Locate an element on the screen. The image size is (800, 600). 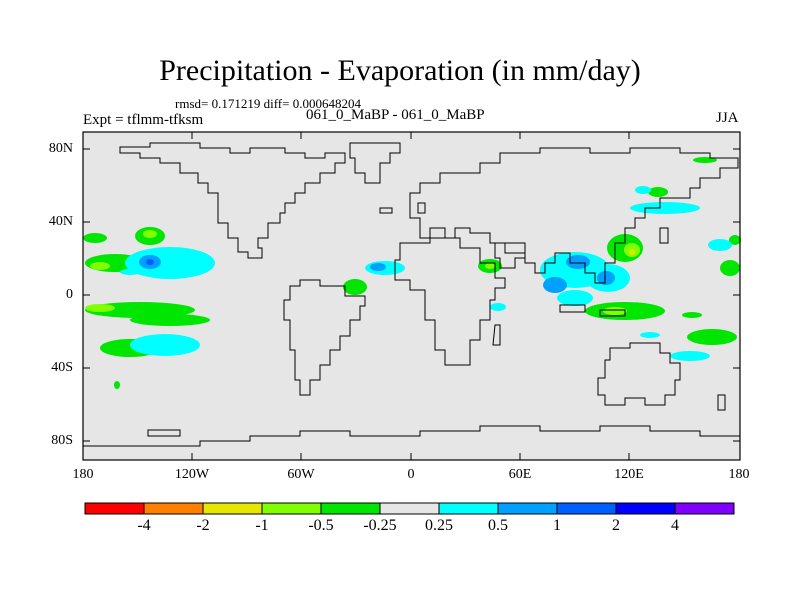
colorbar-label: 1 is located at coordinates (557, 525).